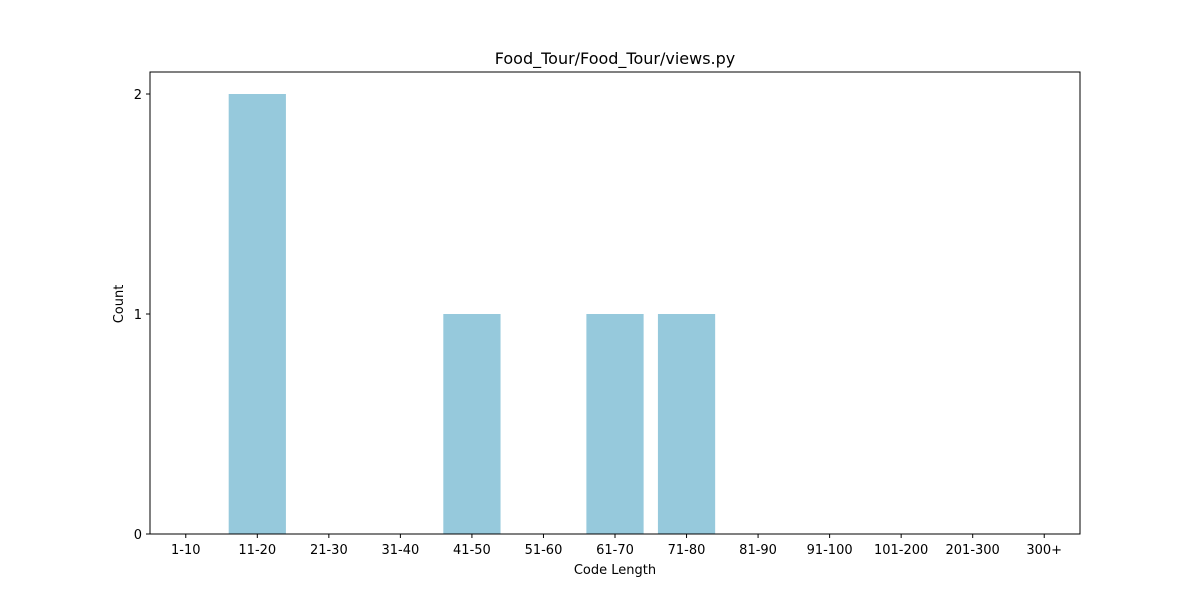  Describe the element at coordinates (119, 304) in the screenshot. I see `y-axis-label: Count` at that location.